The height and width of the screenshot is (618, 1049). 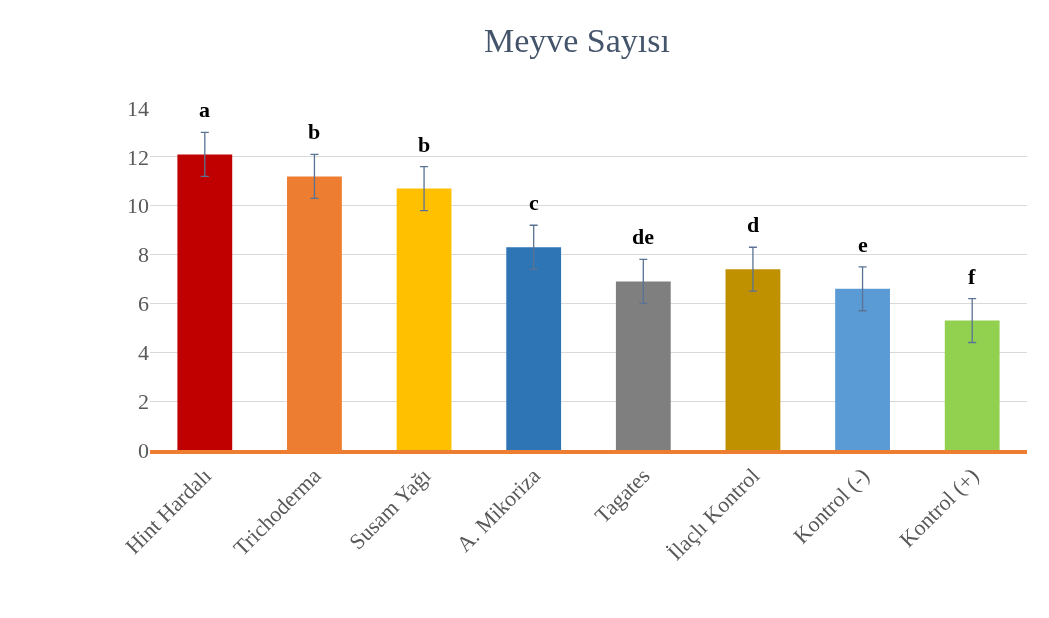 I want to click on annotation: de, so click(x=643, y=236).